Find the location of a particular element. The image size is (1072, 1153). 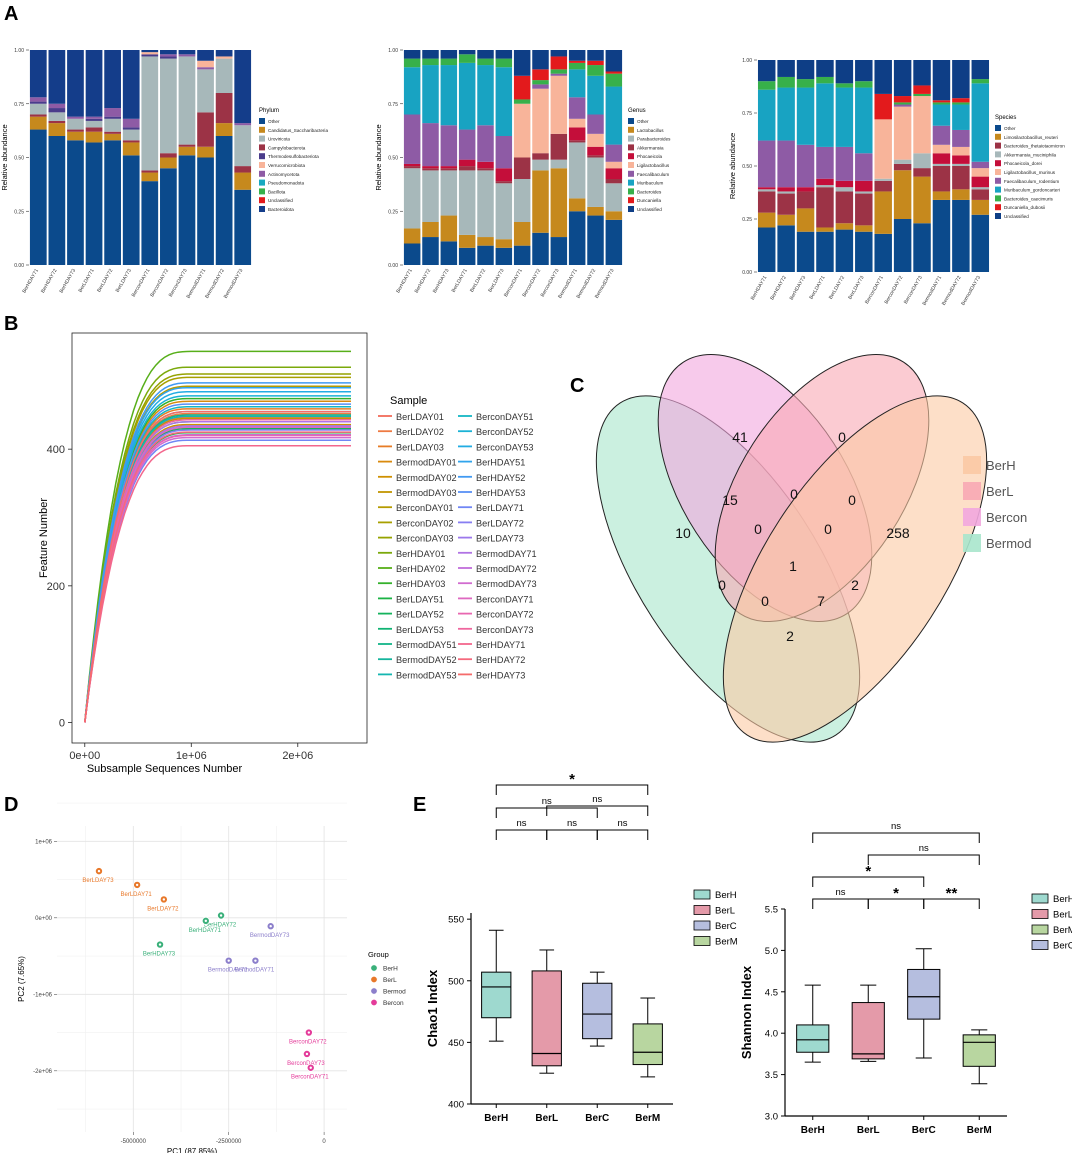

point-label: BermodDAY73 is located at coordinates (270, 936).